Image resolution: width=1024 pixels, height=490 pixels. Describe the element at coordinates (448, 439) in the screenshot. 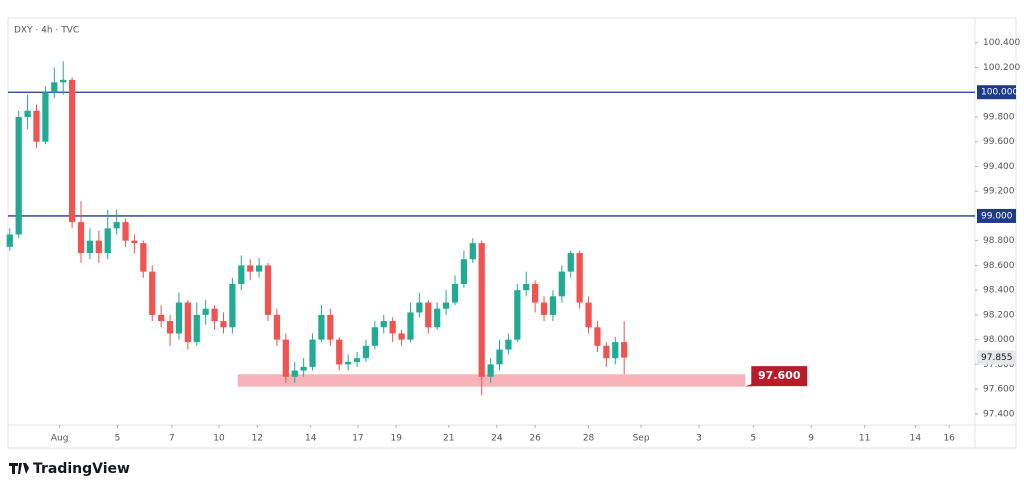

I see `x-tick-label: 21` at that location.